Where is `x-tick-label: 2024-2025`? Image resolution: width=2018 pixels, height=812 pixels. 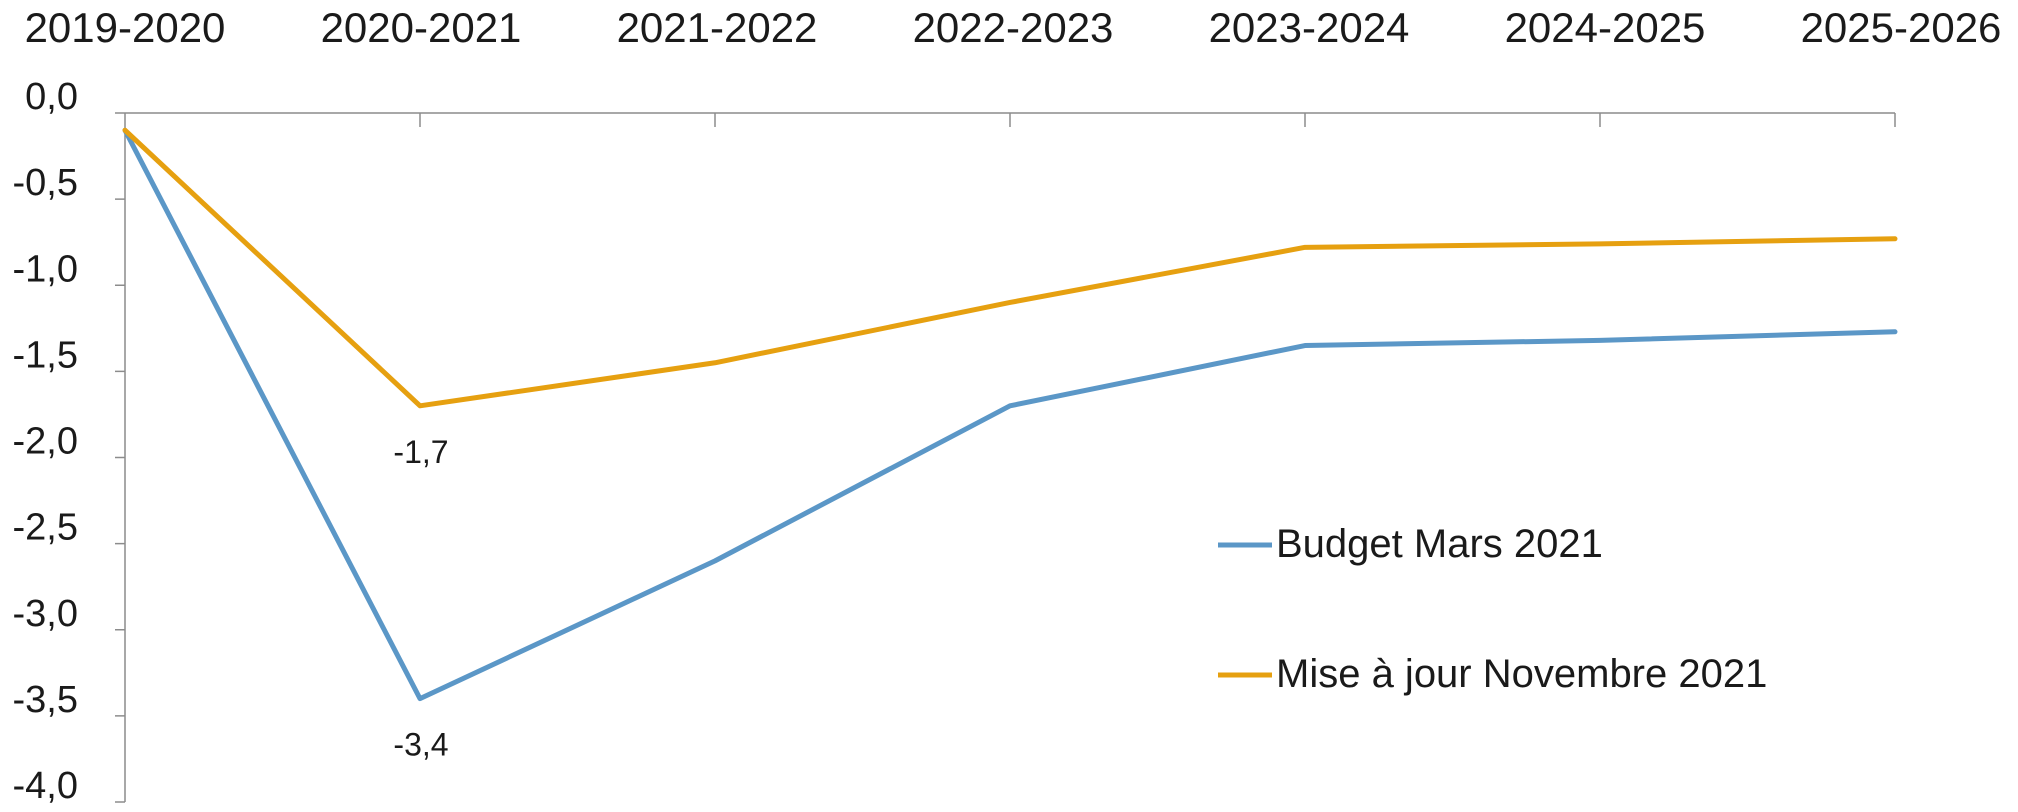
x-tick-label: 2024-2025 is located at coordinates (1605, 27).